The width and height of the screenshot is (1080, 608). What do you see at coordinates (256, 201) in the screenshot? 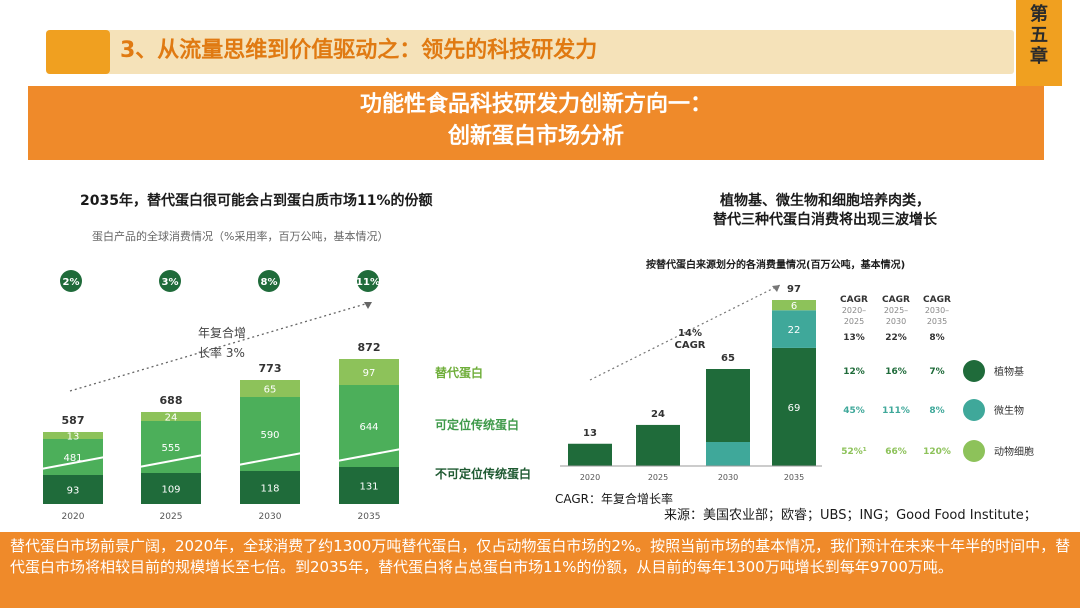
I see `left-chart-title: 2035年，替代蛋白很可能会占到蛋白质市场11%的份额` at bounding box center [256, 201].